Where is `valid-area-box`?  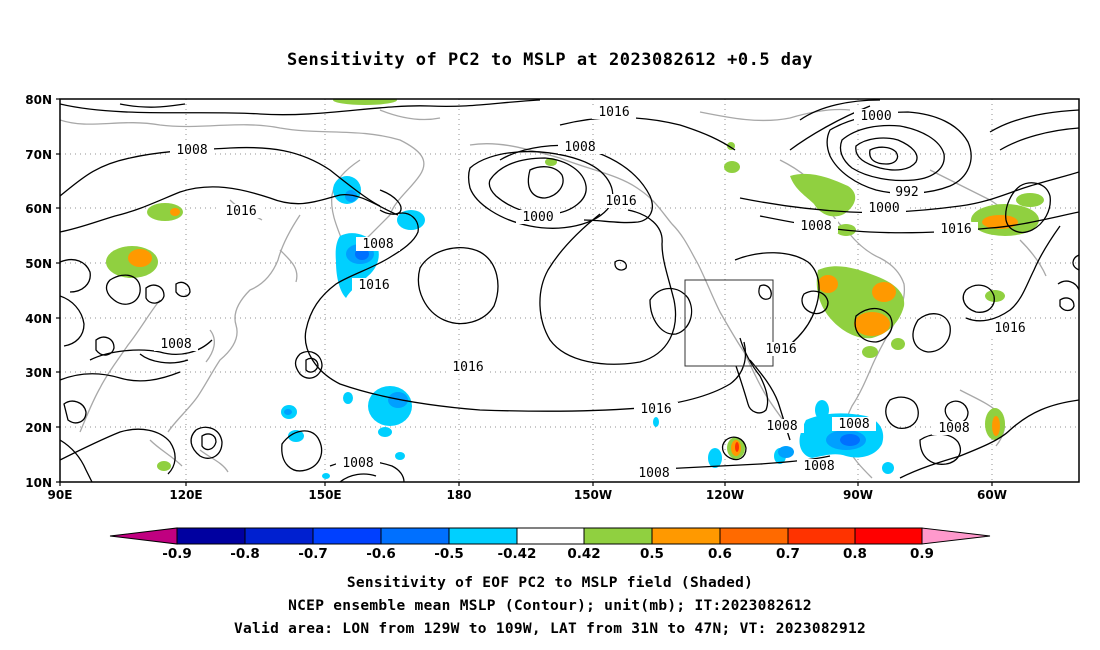 valid-area-box is located at coordinates (729, 323).